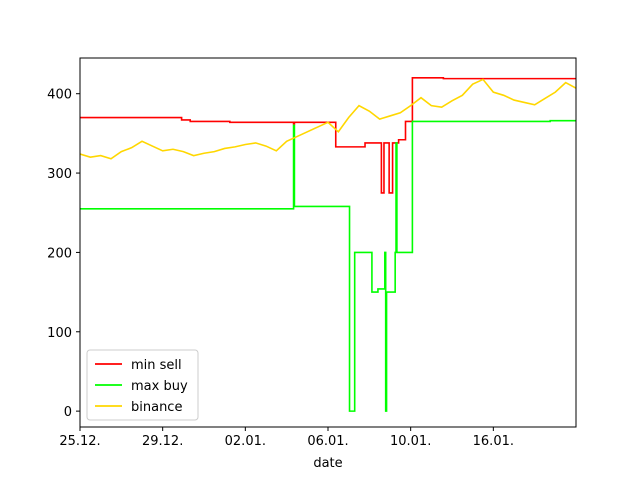 The height and width of the screenshot is (480, 640). Describe the element at coordinates (59, 253) in the screenshot. I see `y-tick-label: 200` at that location.